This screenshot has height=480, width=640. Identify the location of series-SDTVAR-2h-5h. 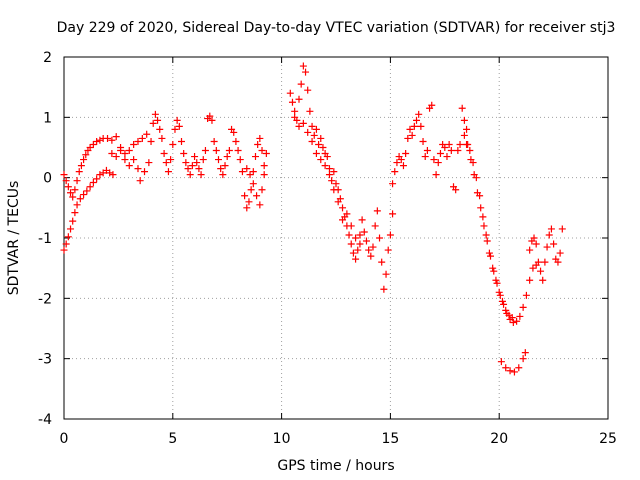
(153, 147).